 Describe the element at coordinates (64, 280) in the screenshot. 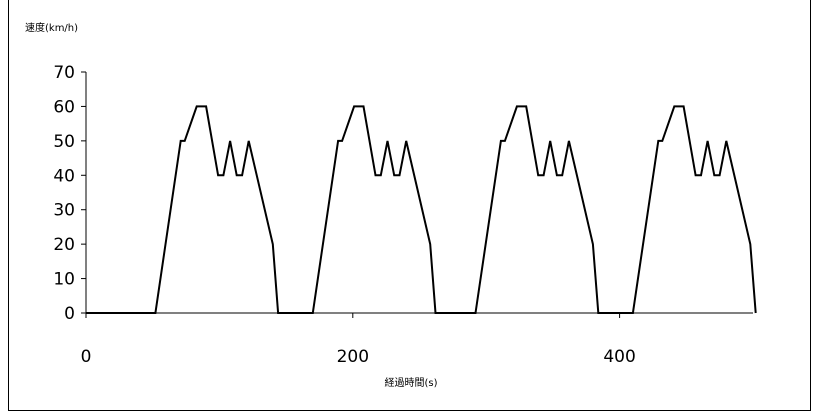

I see `y-tick-label: 10` at that location.